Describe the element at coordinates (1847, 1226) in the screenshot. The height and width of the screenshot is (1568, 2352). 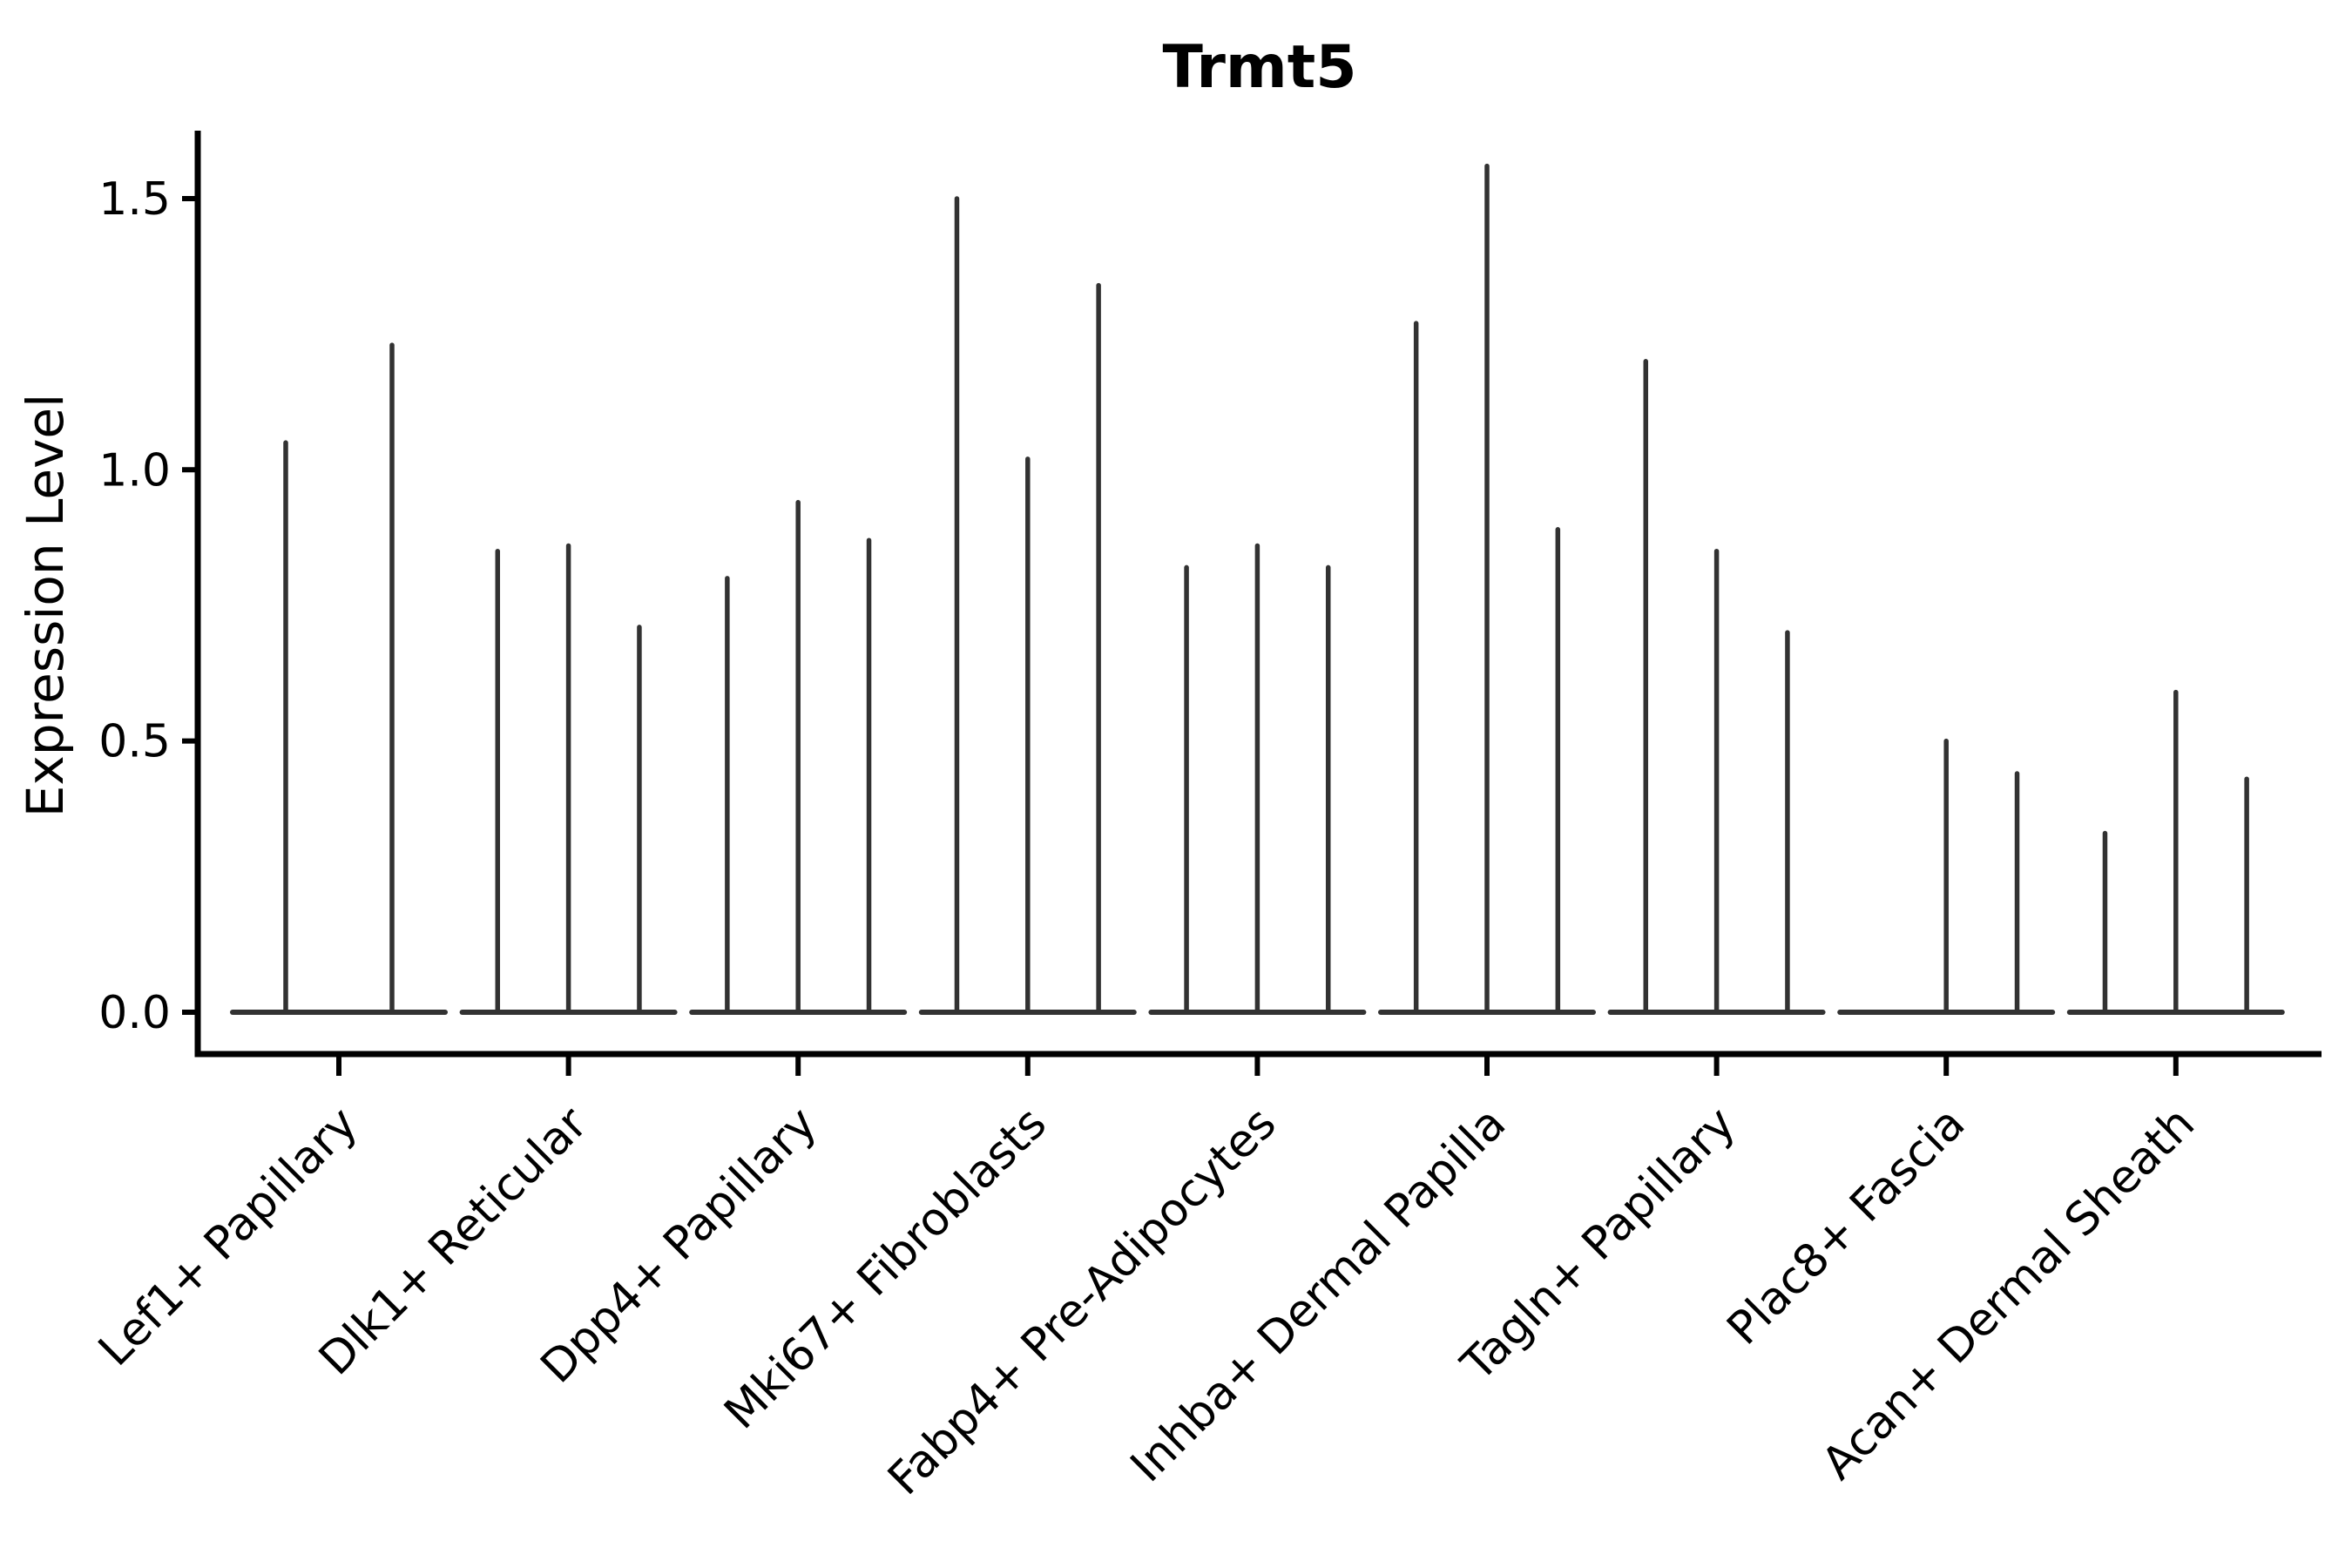
I see `x-tick-label: Plac8+ Fascia` at that location.